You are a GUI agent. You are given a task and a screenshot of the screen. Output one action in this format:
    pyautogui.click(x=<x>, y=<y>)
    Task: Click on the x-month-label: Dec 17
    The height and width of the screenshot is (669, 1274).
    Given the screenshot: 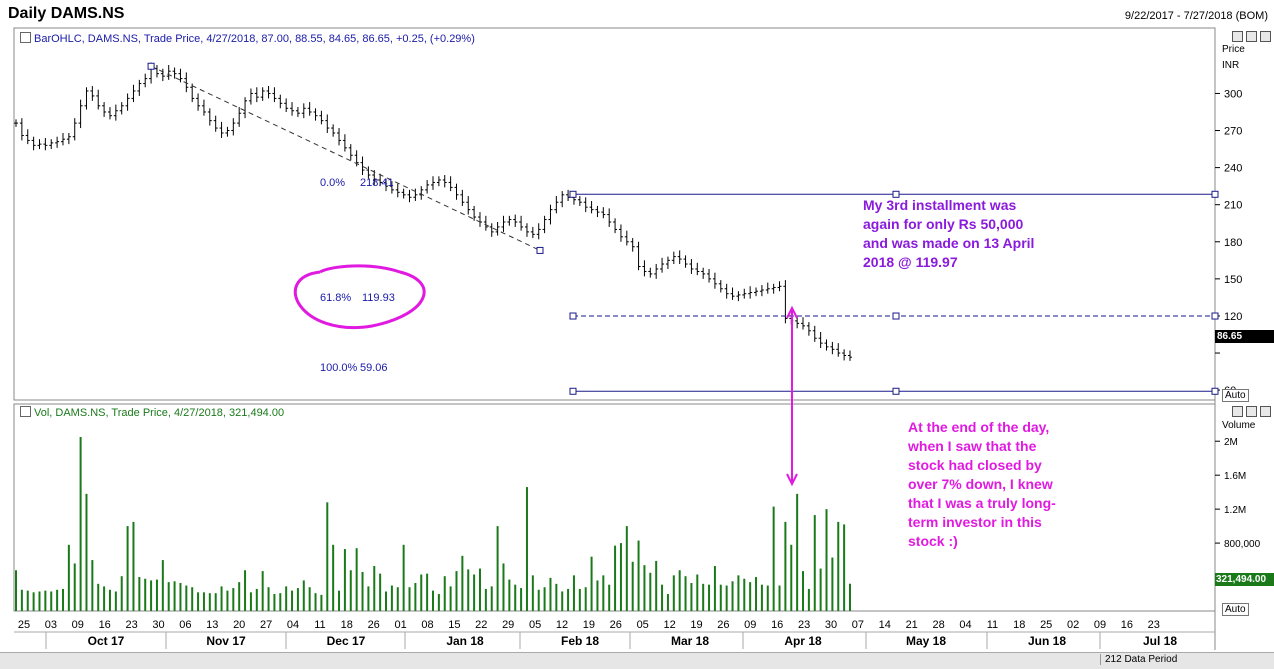 What is the action you would take?
    pyautogui.click(x=346, y=641)
    